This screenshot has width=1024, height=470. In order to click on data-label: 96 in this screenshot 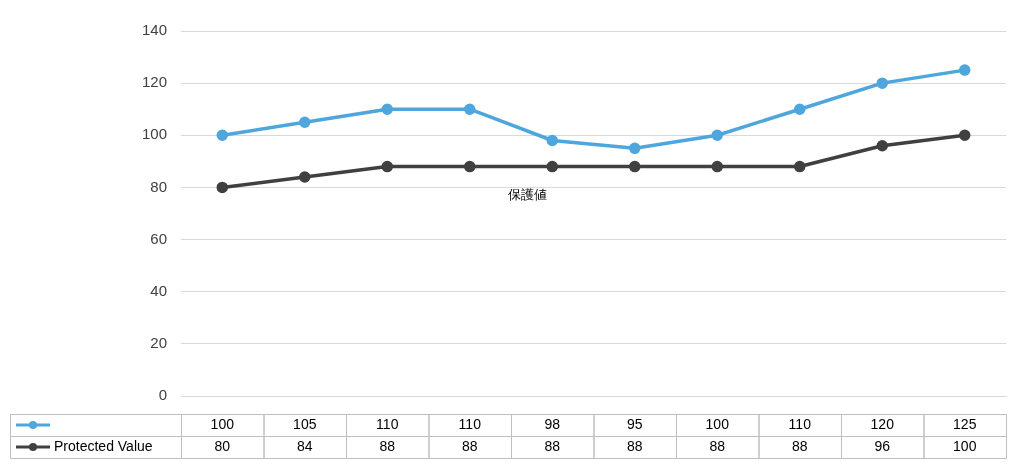, I will do `click(882, 445)`.